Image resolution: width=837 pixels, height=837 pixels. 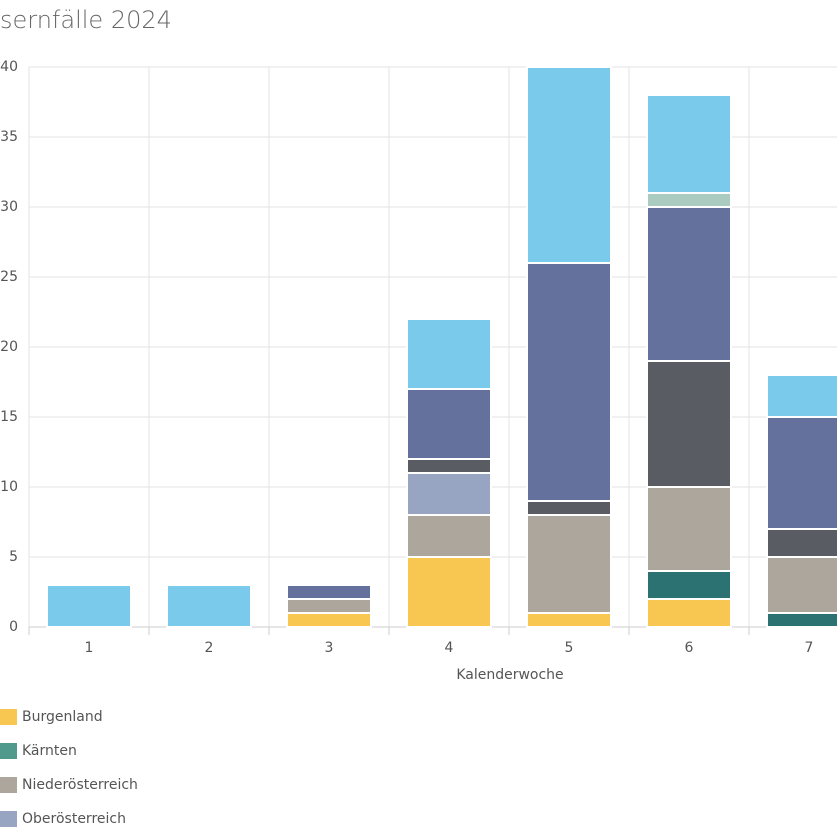 What do you see at coordinates (329, 648) in the screenshot?
I see `x-tick-label: 3` at bounding box center [329, 648].